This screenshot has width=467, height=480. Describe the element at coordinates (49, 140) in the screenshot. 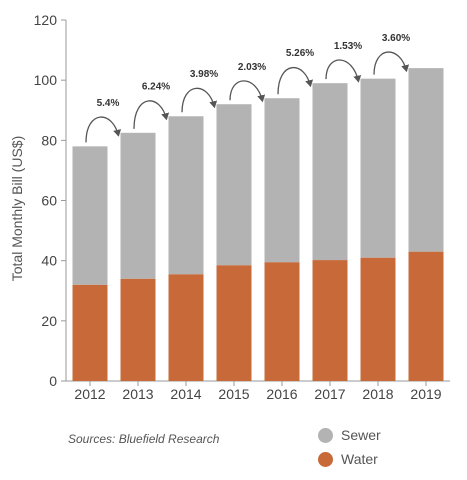

I see `y-tick-label: 80` at that location.